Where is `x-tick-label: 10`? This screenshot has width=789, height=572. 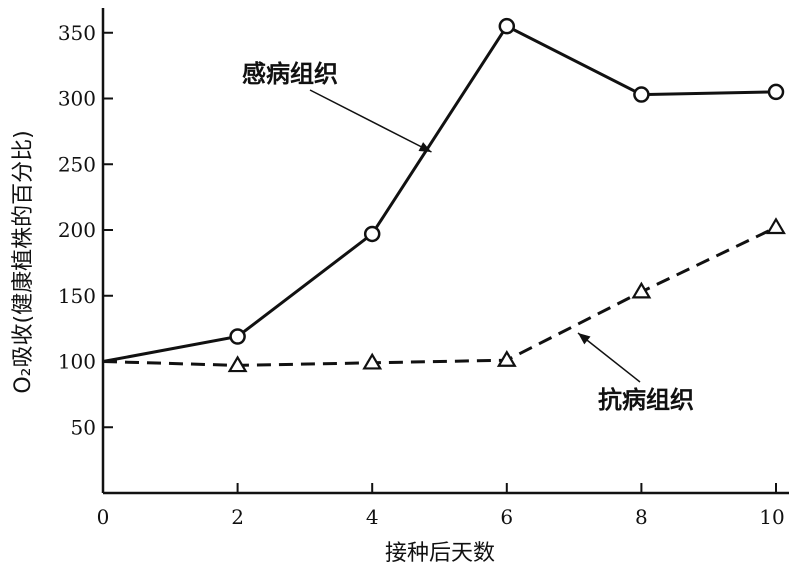
x-tick-label: 10 is located at coordinates (771, 517).